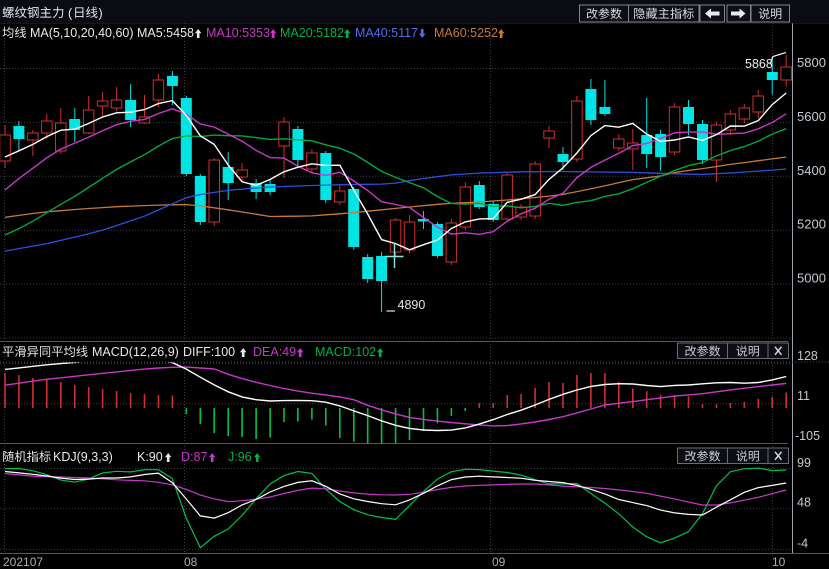 The height and width of the screenshot is (569, 829). I want to click on svg-text: 99, so click(804, 463).